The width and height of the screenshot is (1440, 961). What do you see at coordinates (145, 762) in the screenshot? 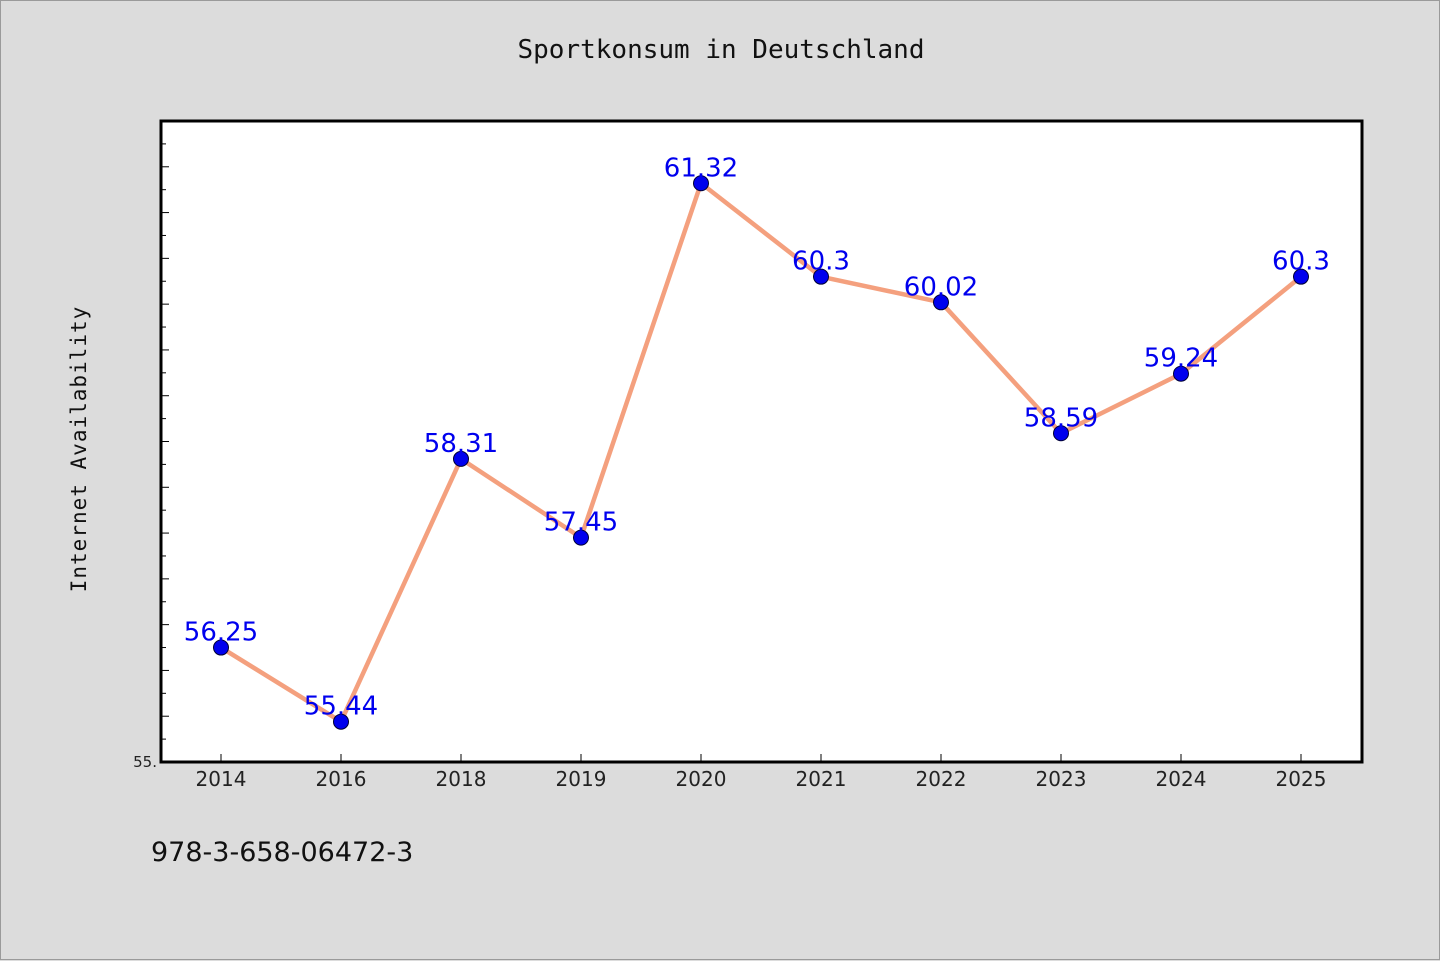
I see `y-tick-label: 55.` at bounding box center [145, 762].